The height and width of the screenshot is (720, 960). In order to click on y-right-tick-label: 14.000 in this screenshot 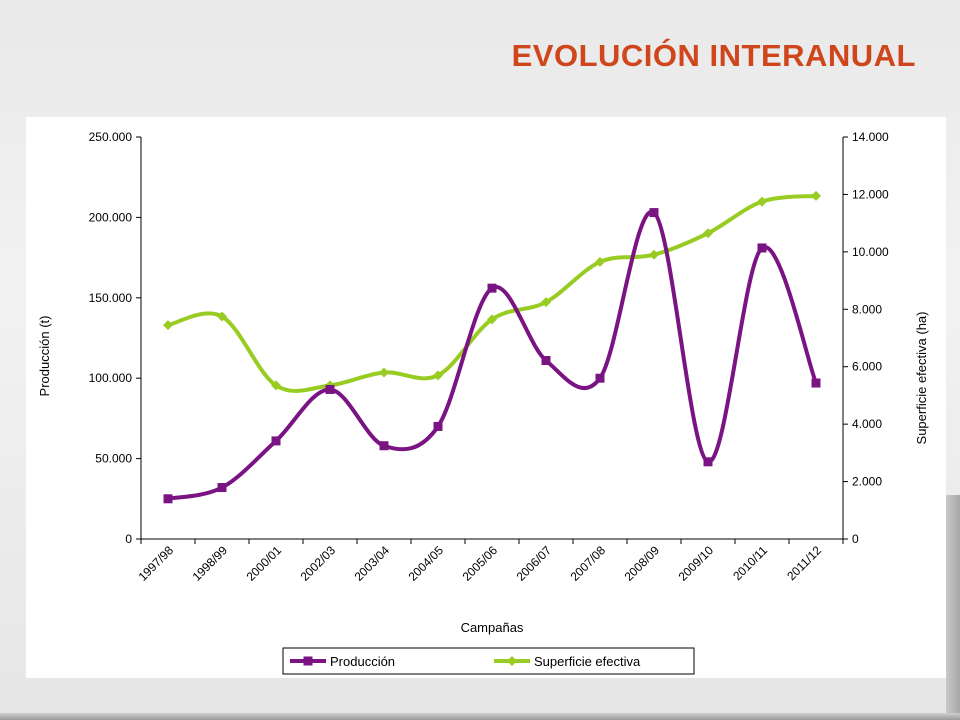, I will do `click(870, 137)`.